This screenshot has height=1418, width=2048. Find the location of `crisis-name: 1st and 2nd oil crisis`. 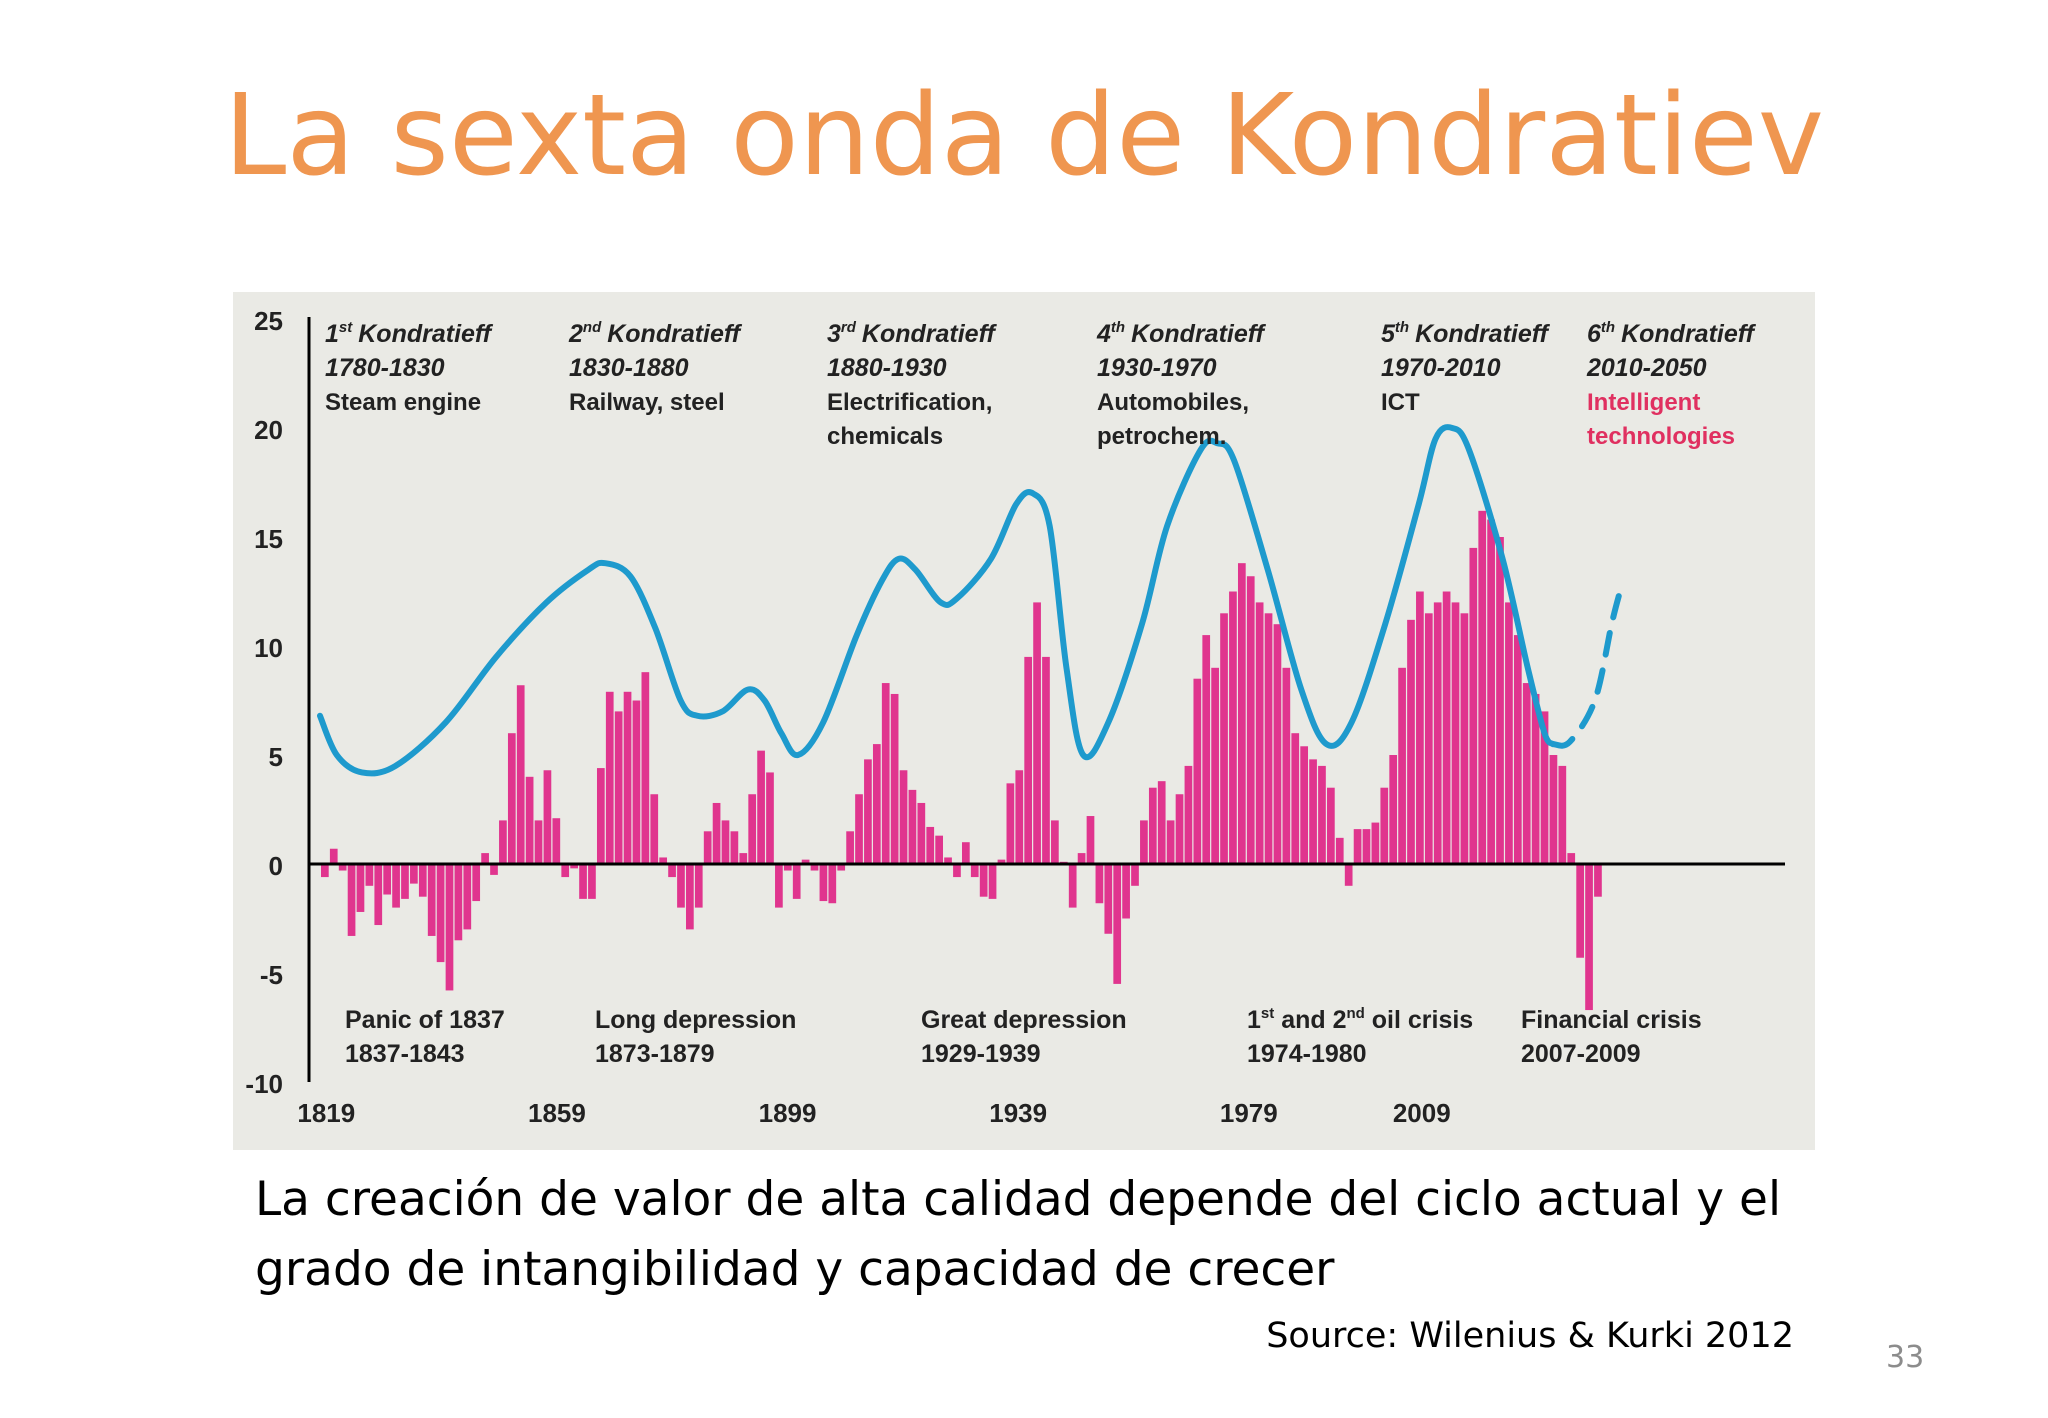

crisis-name: 1st and 2nd oil crisis is located at coordinates (1360, 1019).